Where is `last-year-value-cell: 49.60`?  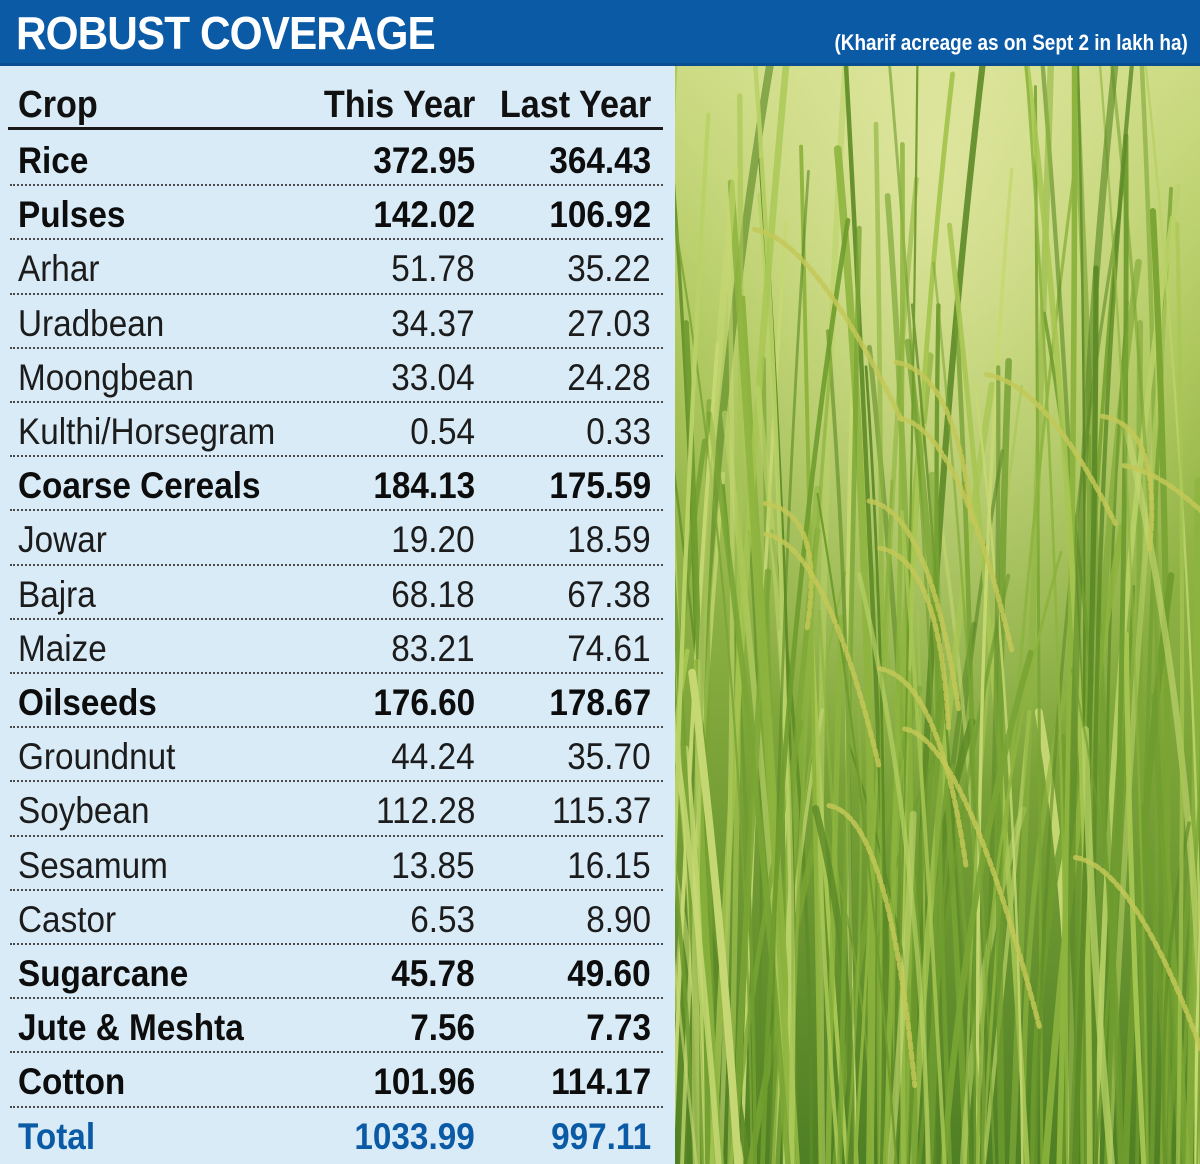
last-year-value-cell: 49.60 is located at coordinates (609, 973).